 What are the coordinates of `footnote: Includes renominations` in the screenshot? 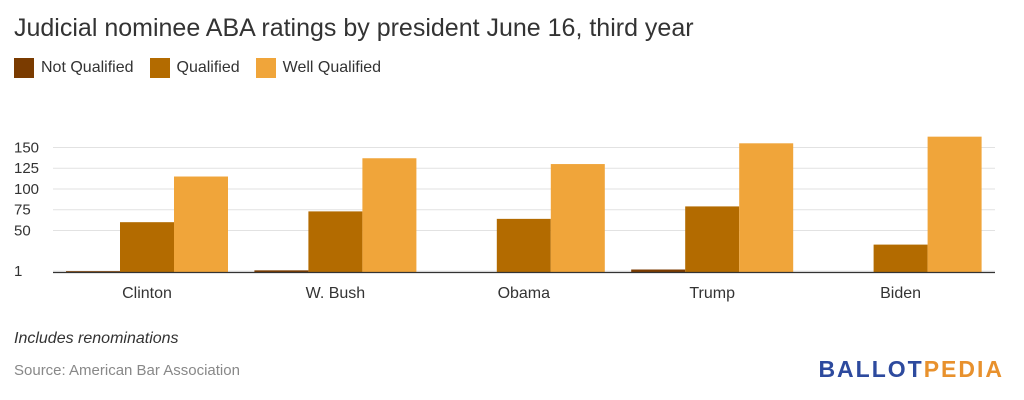 It's located at (96, 338).